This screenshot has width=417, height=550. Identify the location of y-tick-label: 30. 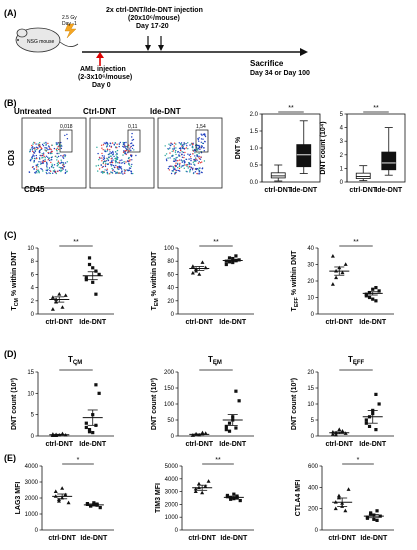
(310, 266).